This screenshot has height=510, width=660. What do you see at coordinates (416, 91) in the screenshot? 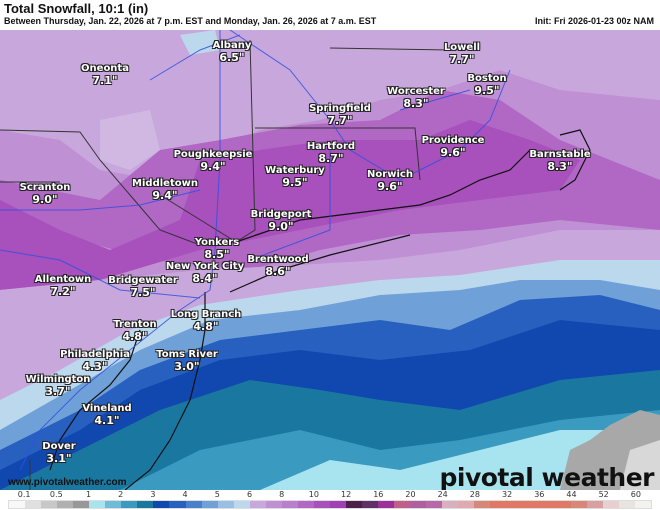
I see `city-name: Worcester` at bounding box center [416, 91].